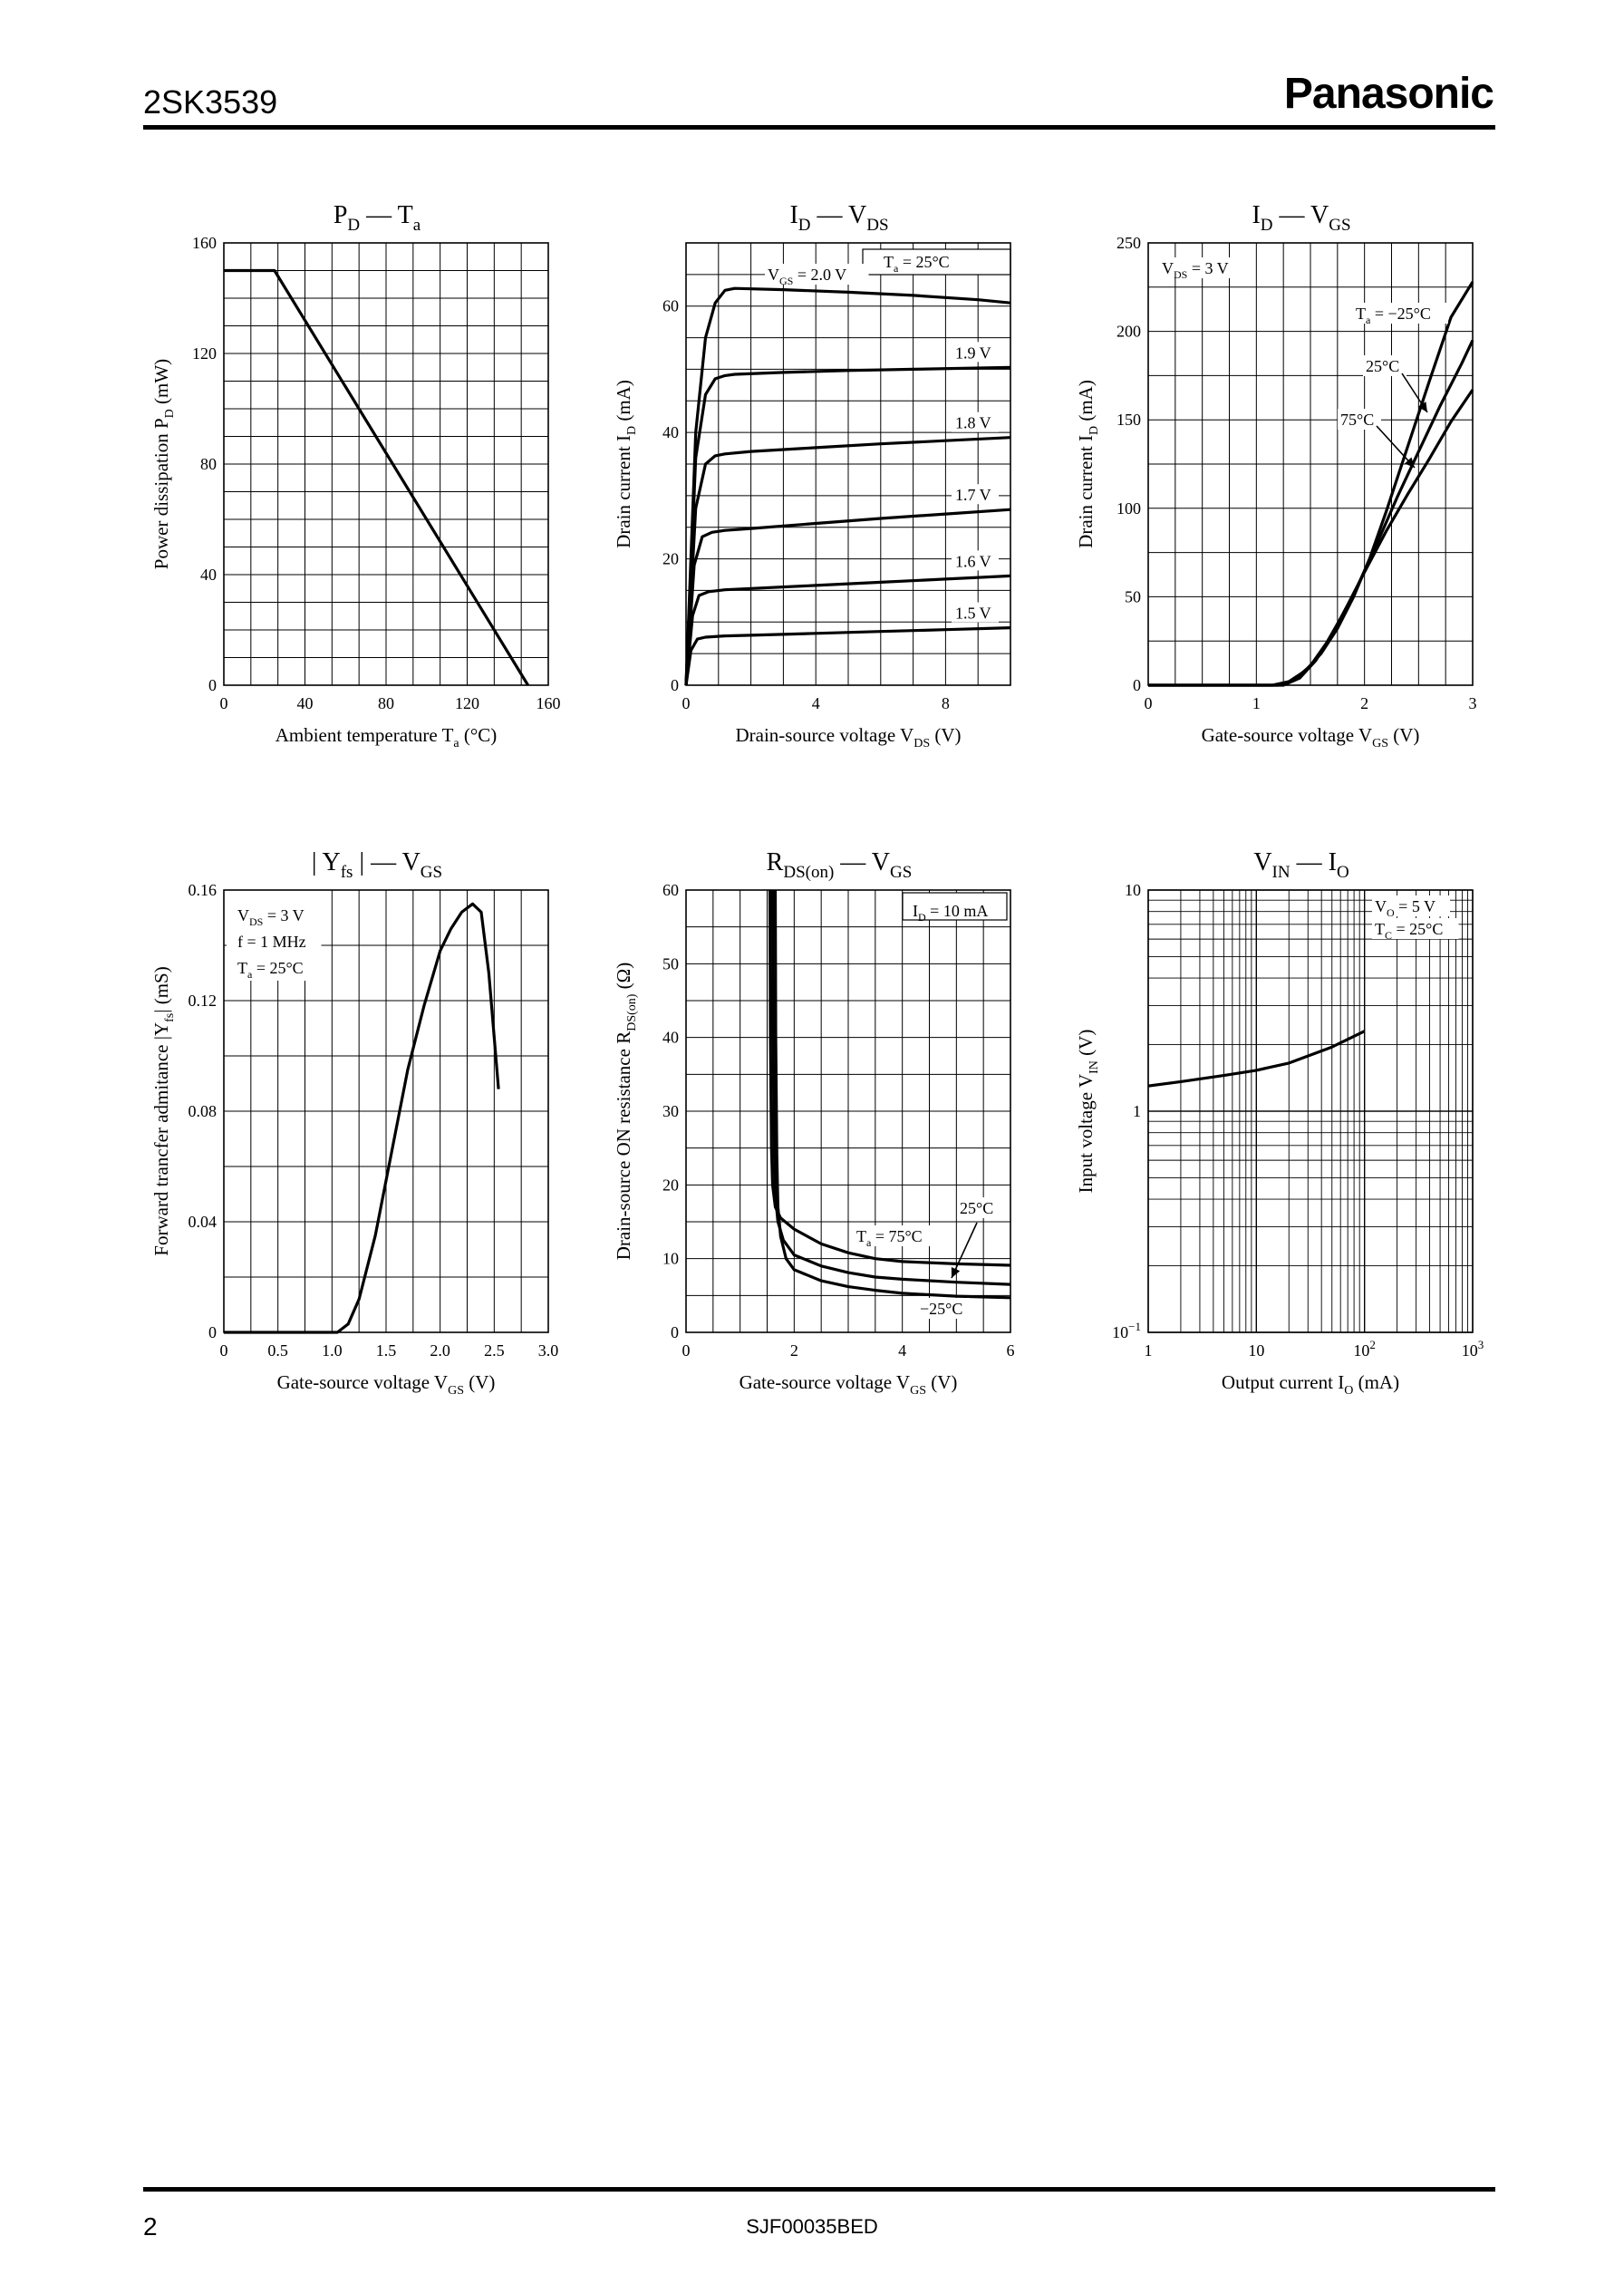  What do you see at coordinates (305, 703) in the screenshot?
I see `x-tick-label: 40` at bounding box center [305, 703].